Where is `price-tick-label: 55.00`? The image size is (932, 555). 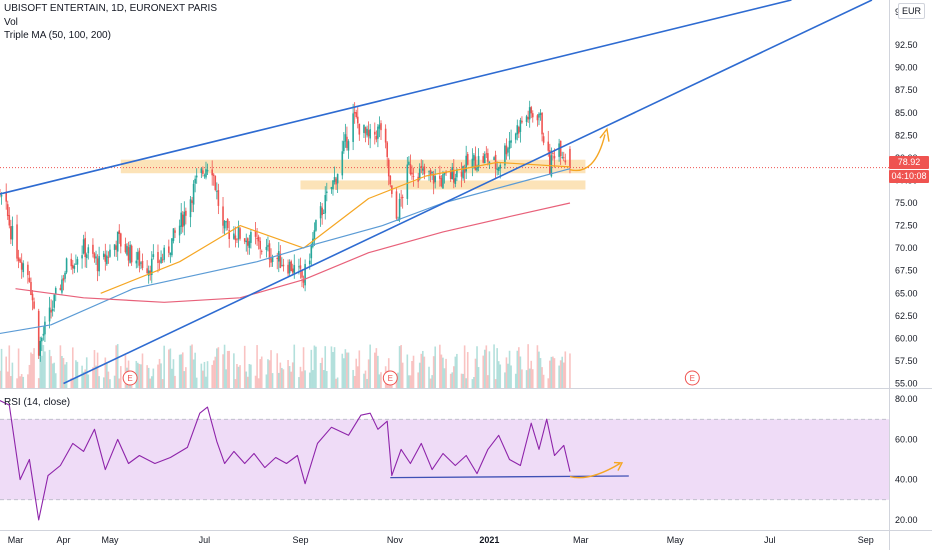 price-tick-label: 55.00 is located at coordinates (906, 383).